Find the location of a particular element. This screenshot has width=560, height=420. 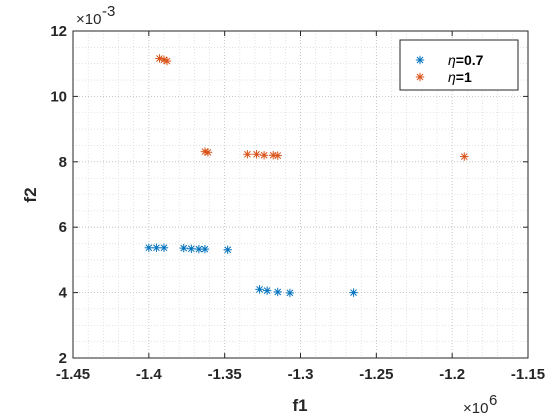

x-tick-labels: -1.45 -1.4 -1.35 -1.3 -1.25 -1.2 -1.15 is located at coordinates (300, 374).